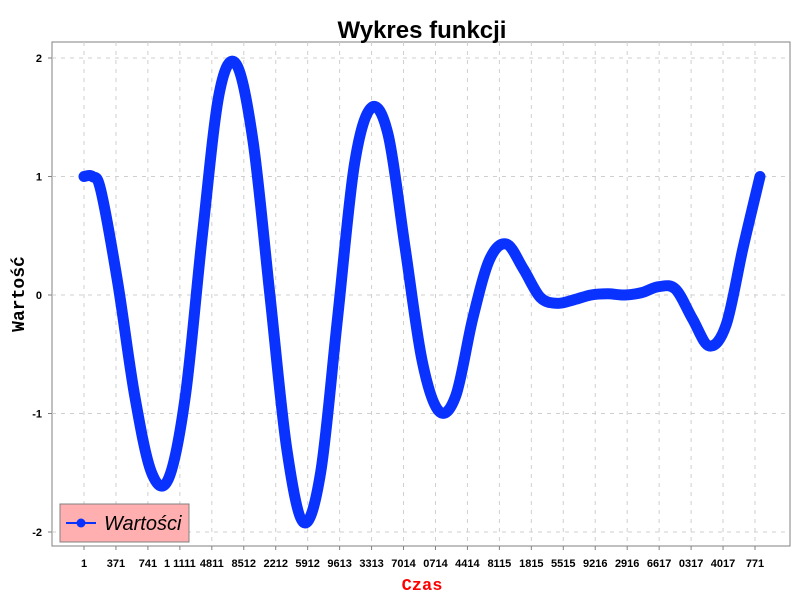 Image resolution: width=800 pixels, height=600 pixels. Describe the element at coordinates (435, 564) in the screenshot. I see `x-tick-label: 0714` at that location.